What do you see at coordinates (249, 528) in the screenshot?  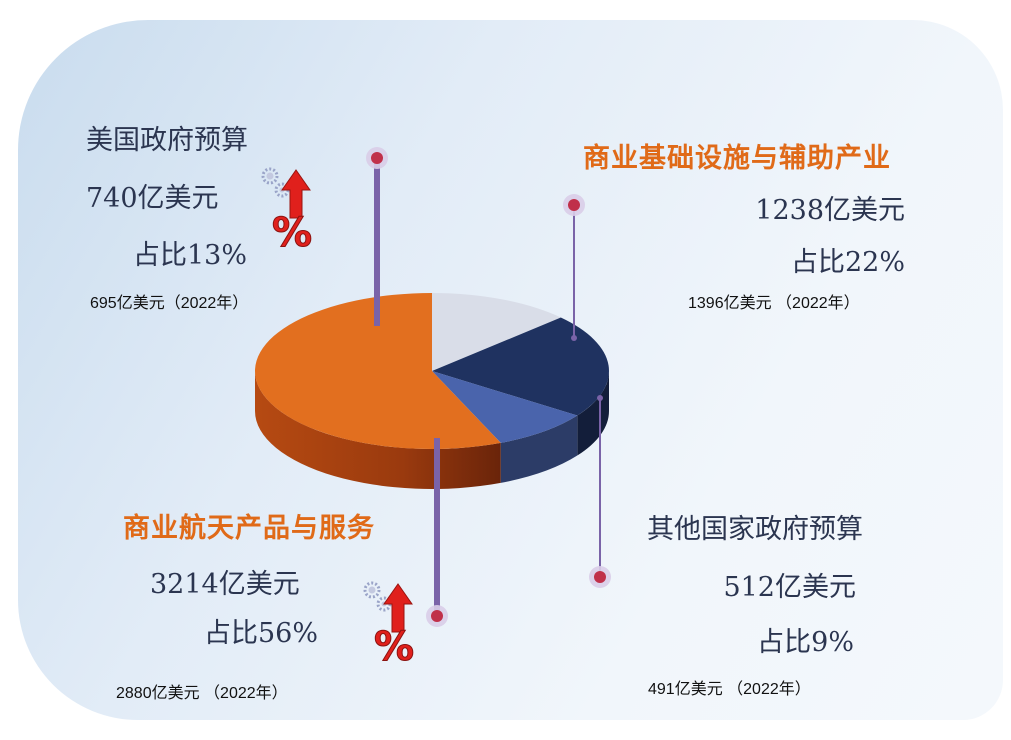 I see `commercial-title: 商业航天产品与服务` at bounding box center [249, 528].